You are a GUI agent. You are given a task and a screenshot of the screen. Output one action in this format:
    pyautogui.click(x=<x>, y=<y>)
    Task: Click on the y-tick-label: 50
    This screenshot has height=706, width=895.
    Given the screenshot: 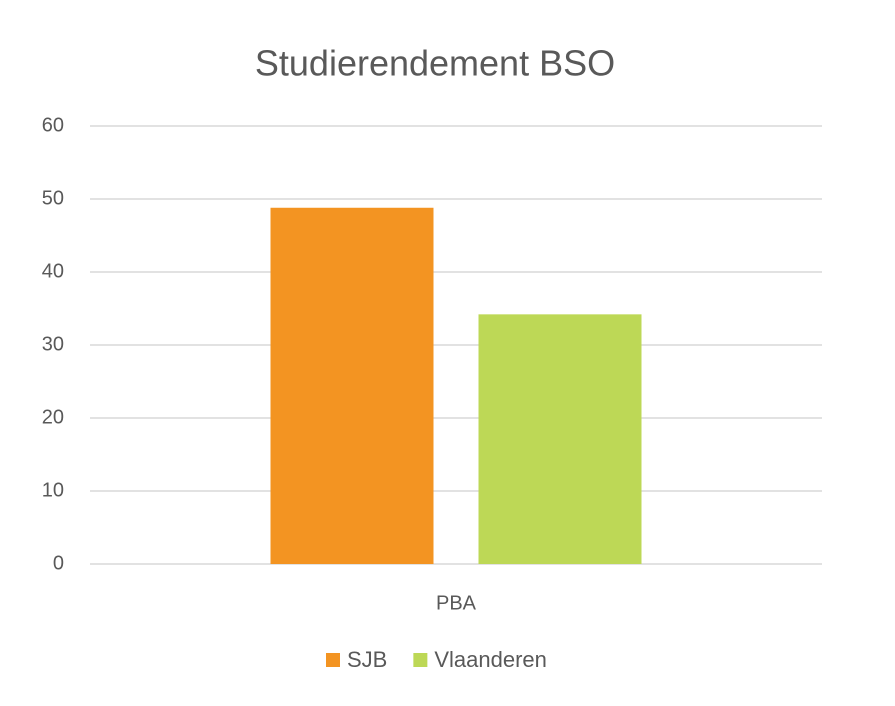 What is the action you would take?
    pyautogui.click(x=53, y=198)
    